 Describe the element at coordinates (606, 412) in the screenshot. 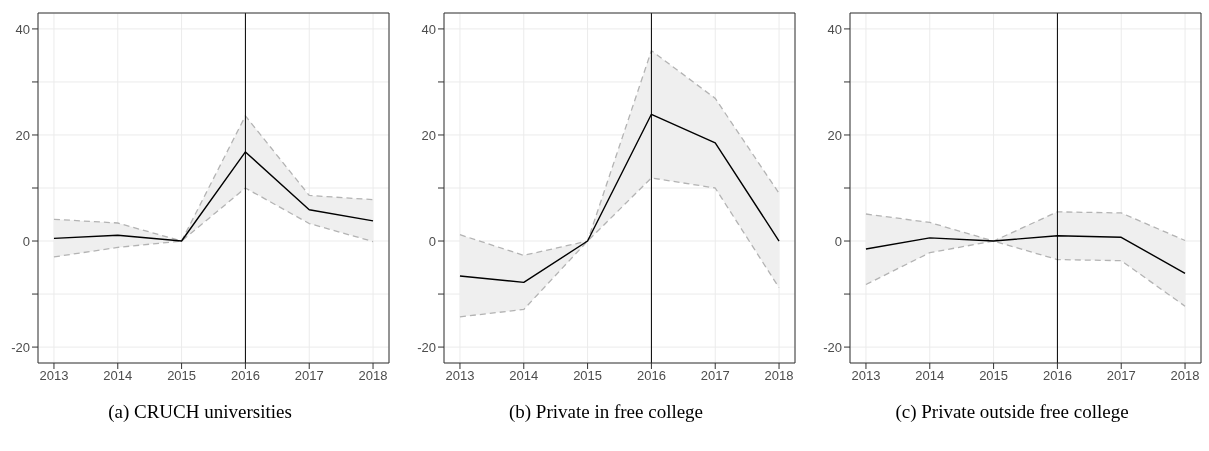

I see `text: (b) Private in free college` at that location.